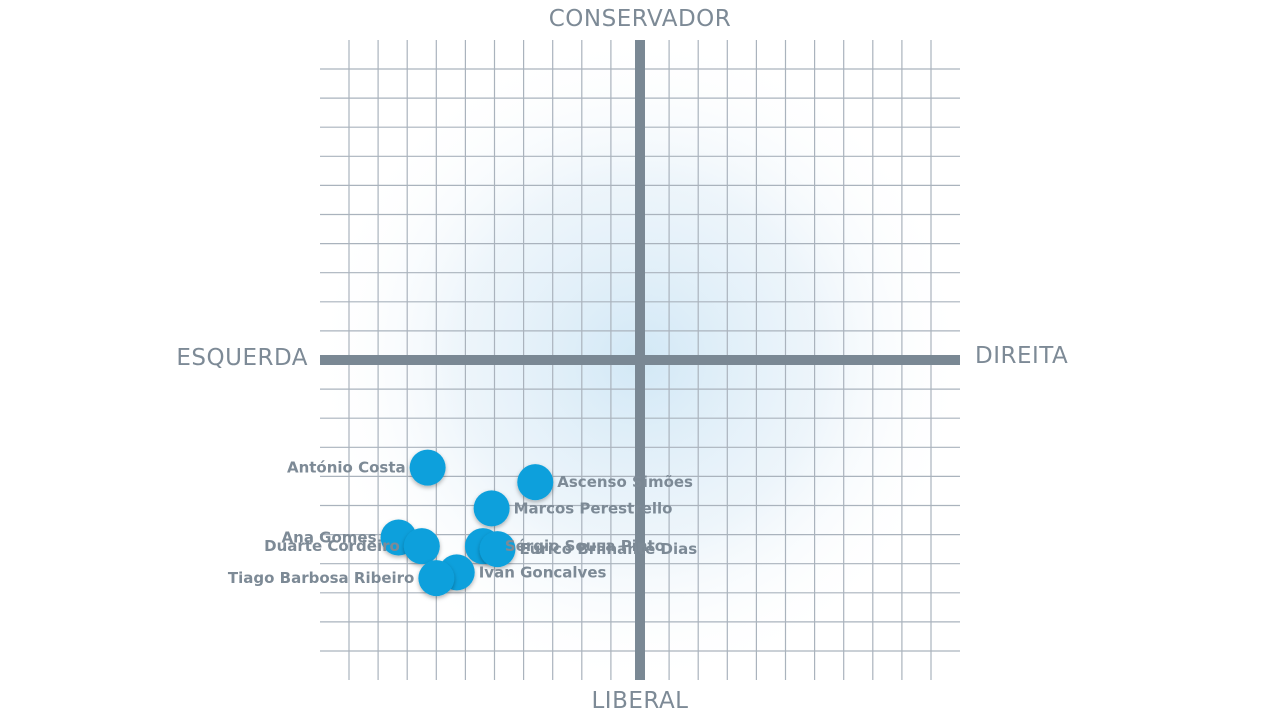  I want to click on axis-label-left: ESQUERDA, so click(242, 358).